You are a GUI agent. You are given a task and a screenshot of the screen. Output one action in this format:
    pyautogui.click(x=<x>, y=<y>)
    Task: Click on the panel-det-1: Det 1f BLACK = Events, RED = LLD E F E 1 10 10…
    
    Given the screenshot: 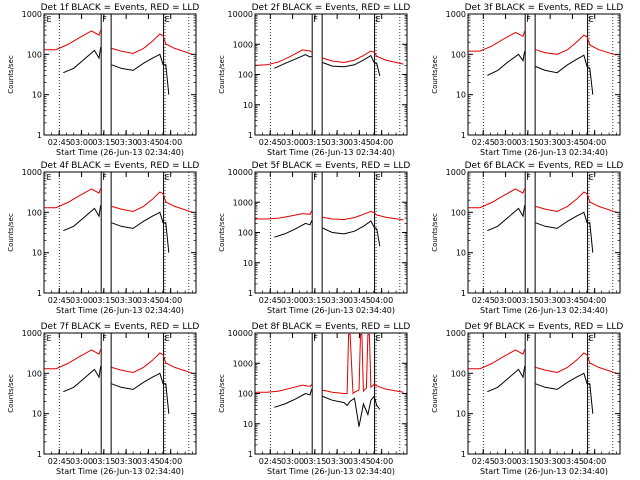 What is the action you would take?
    pyautogui.click(x=103, y=80)
    